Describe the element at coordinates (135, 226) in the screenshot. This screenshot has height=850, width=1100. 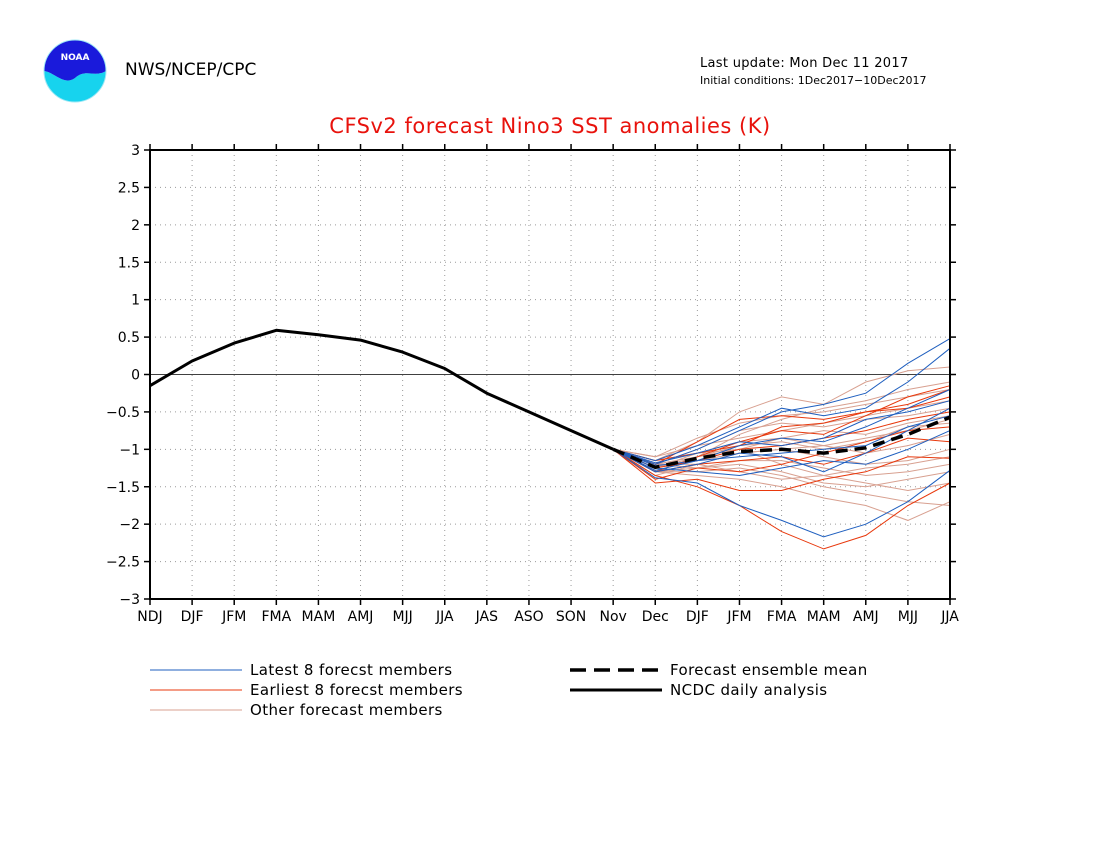
I see `y-tick-label: 2` at that location.